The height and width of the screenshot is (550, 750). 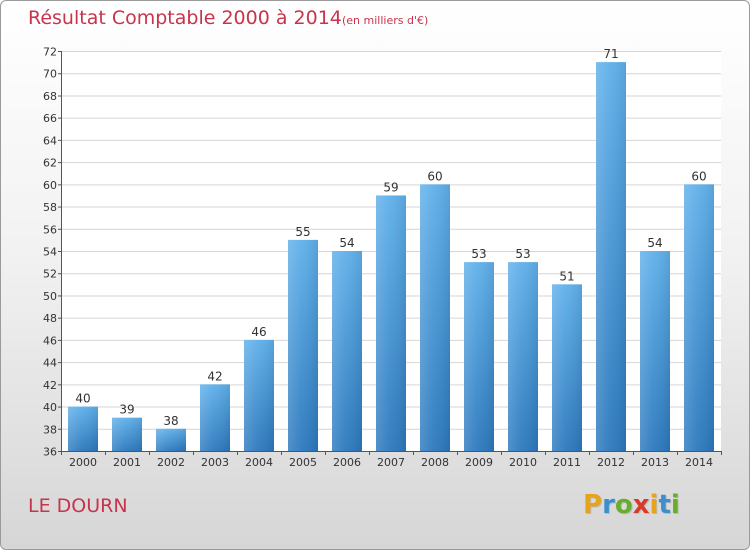 I want to click on bar-shine-2000, so click(x=83, y=428).